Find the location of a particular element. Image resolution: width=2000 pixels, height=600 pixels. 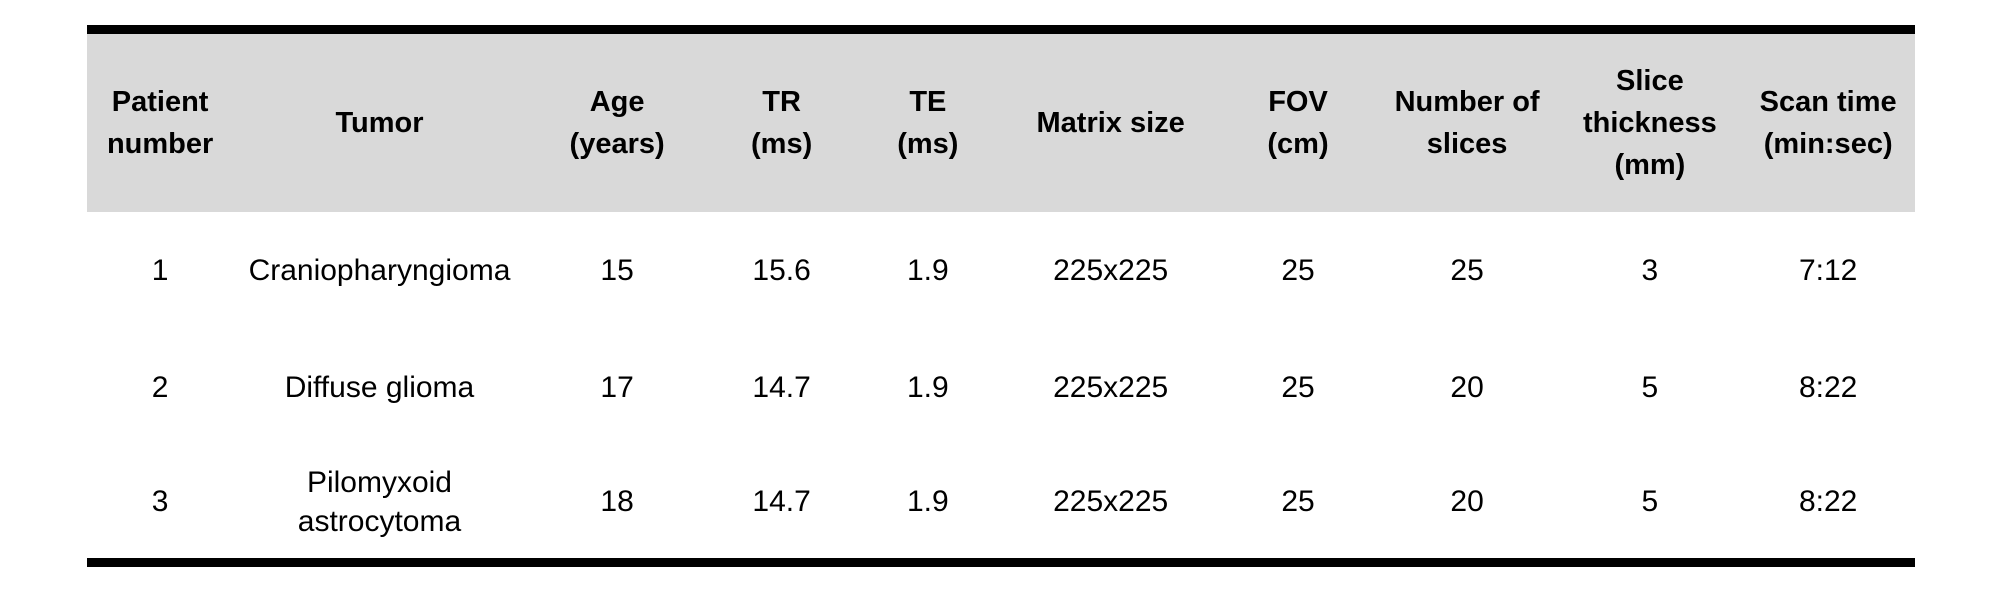

cell-tumor: Pilomyxoid astrocytoma is located at coordinates (379, 501).